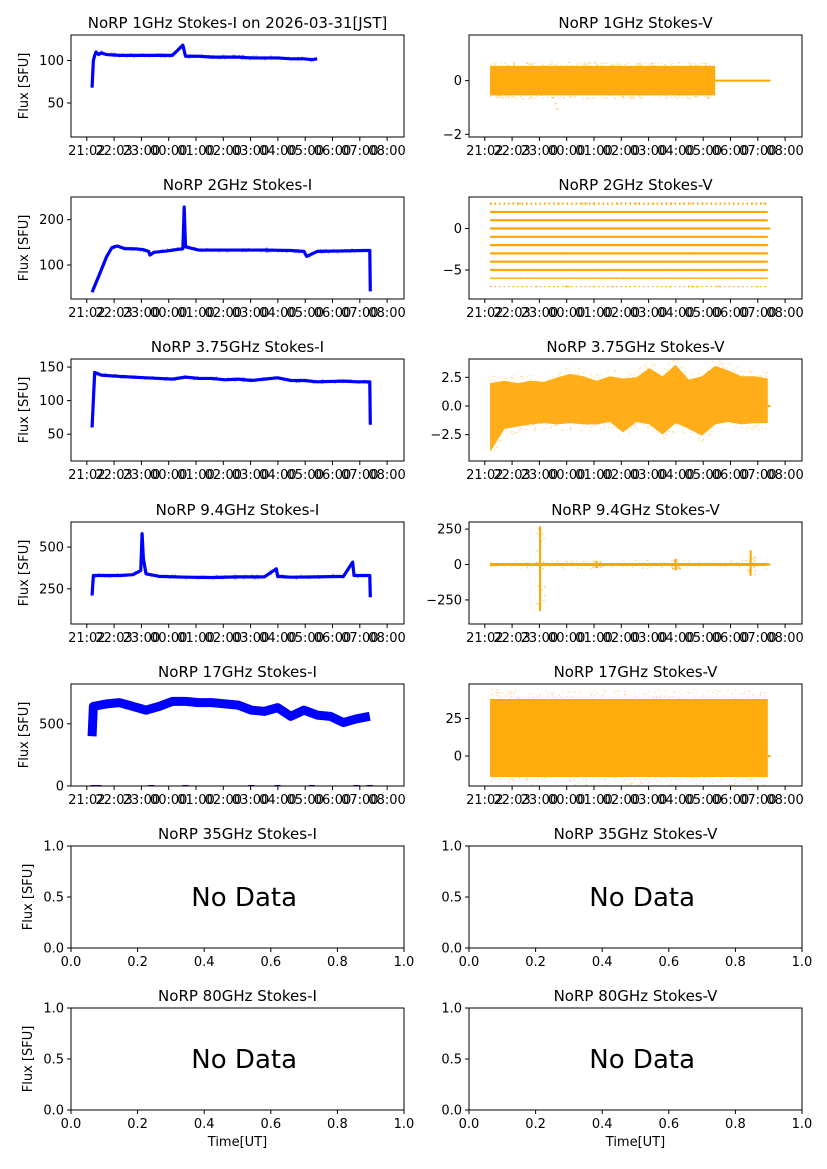 This screenshot has width=827, height=1169. What do you see at coordinates (511, 800) in the screenshot?
I see `x-tick-label: 22:03` at bounding box center [511, 800].